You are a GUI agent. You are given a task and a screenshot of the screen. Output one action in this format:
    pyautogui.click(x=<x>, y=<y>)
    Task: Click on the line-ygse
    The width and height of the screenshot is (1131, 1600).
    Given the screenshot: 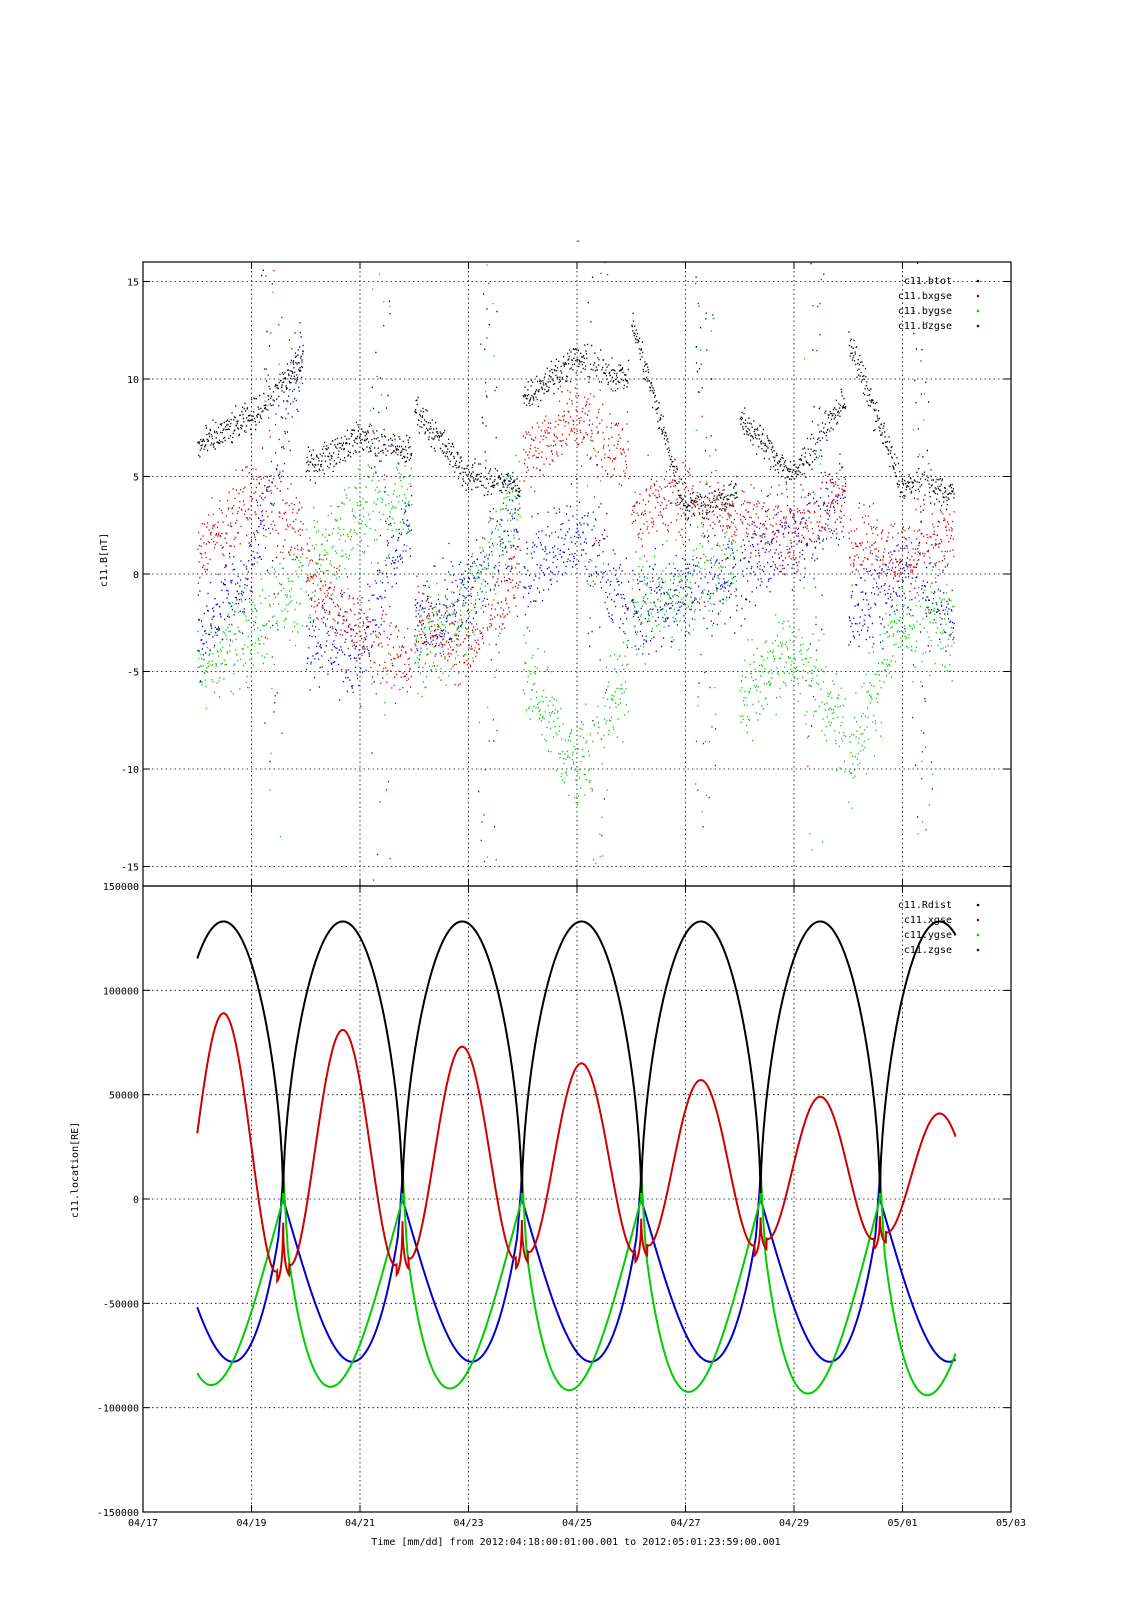 What is the action you would take?
    pyautogui.click(x=576, y=1281)
    